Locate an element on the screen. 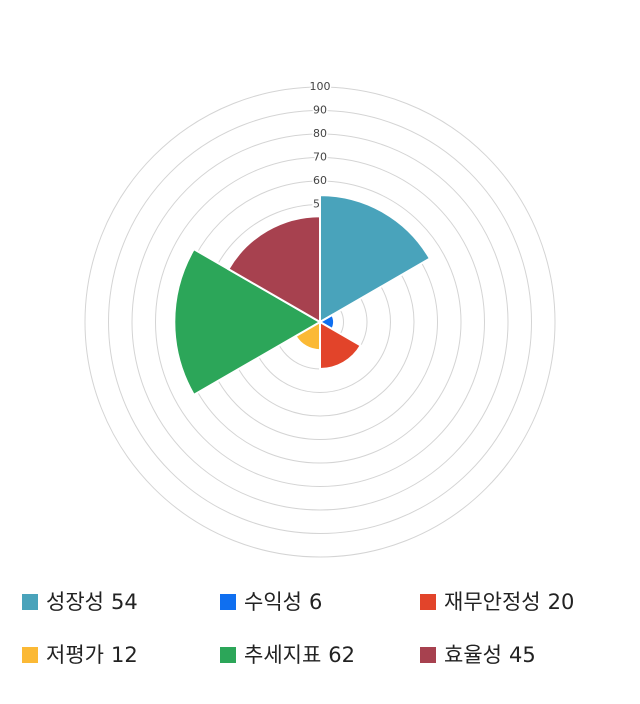 The image size is (640, 704). legend-value: 62 is located at coordinates (341, 655).